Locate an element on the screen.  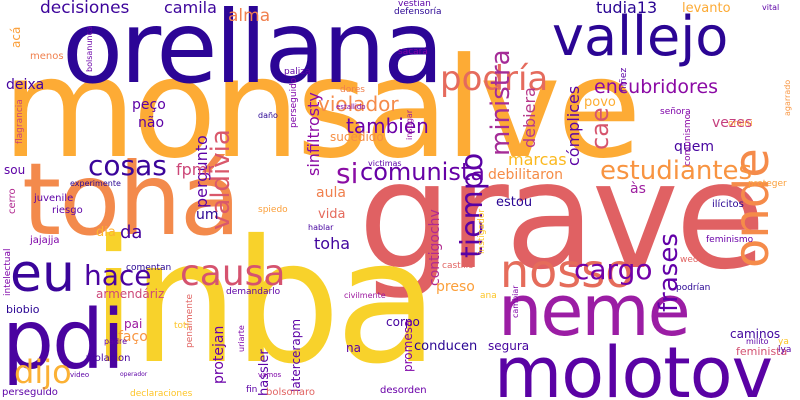
word-molotov: molotov is located at coordinates (633, 366).